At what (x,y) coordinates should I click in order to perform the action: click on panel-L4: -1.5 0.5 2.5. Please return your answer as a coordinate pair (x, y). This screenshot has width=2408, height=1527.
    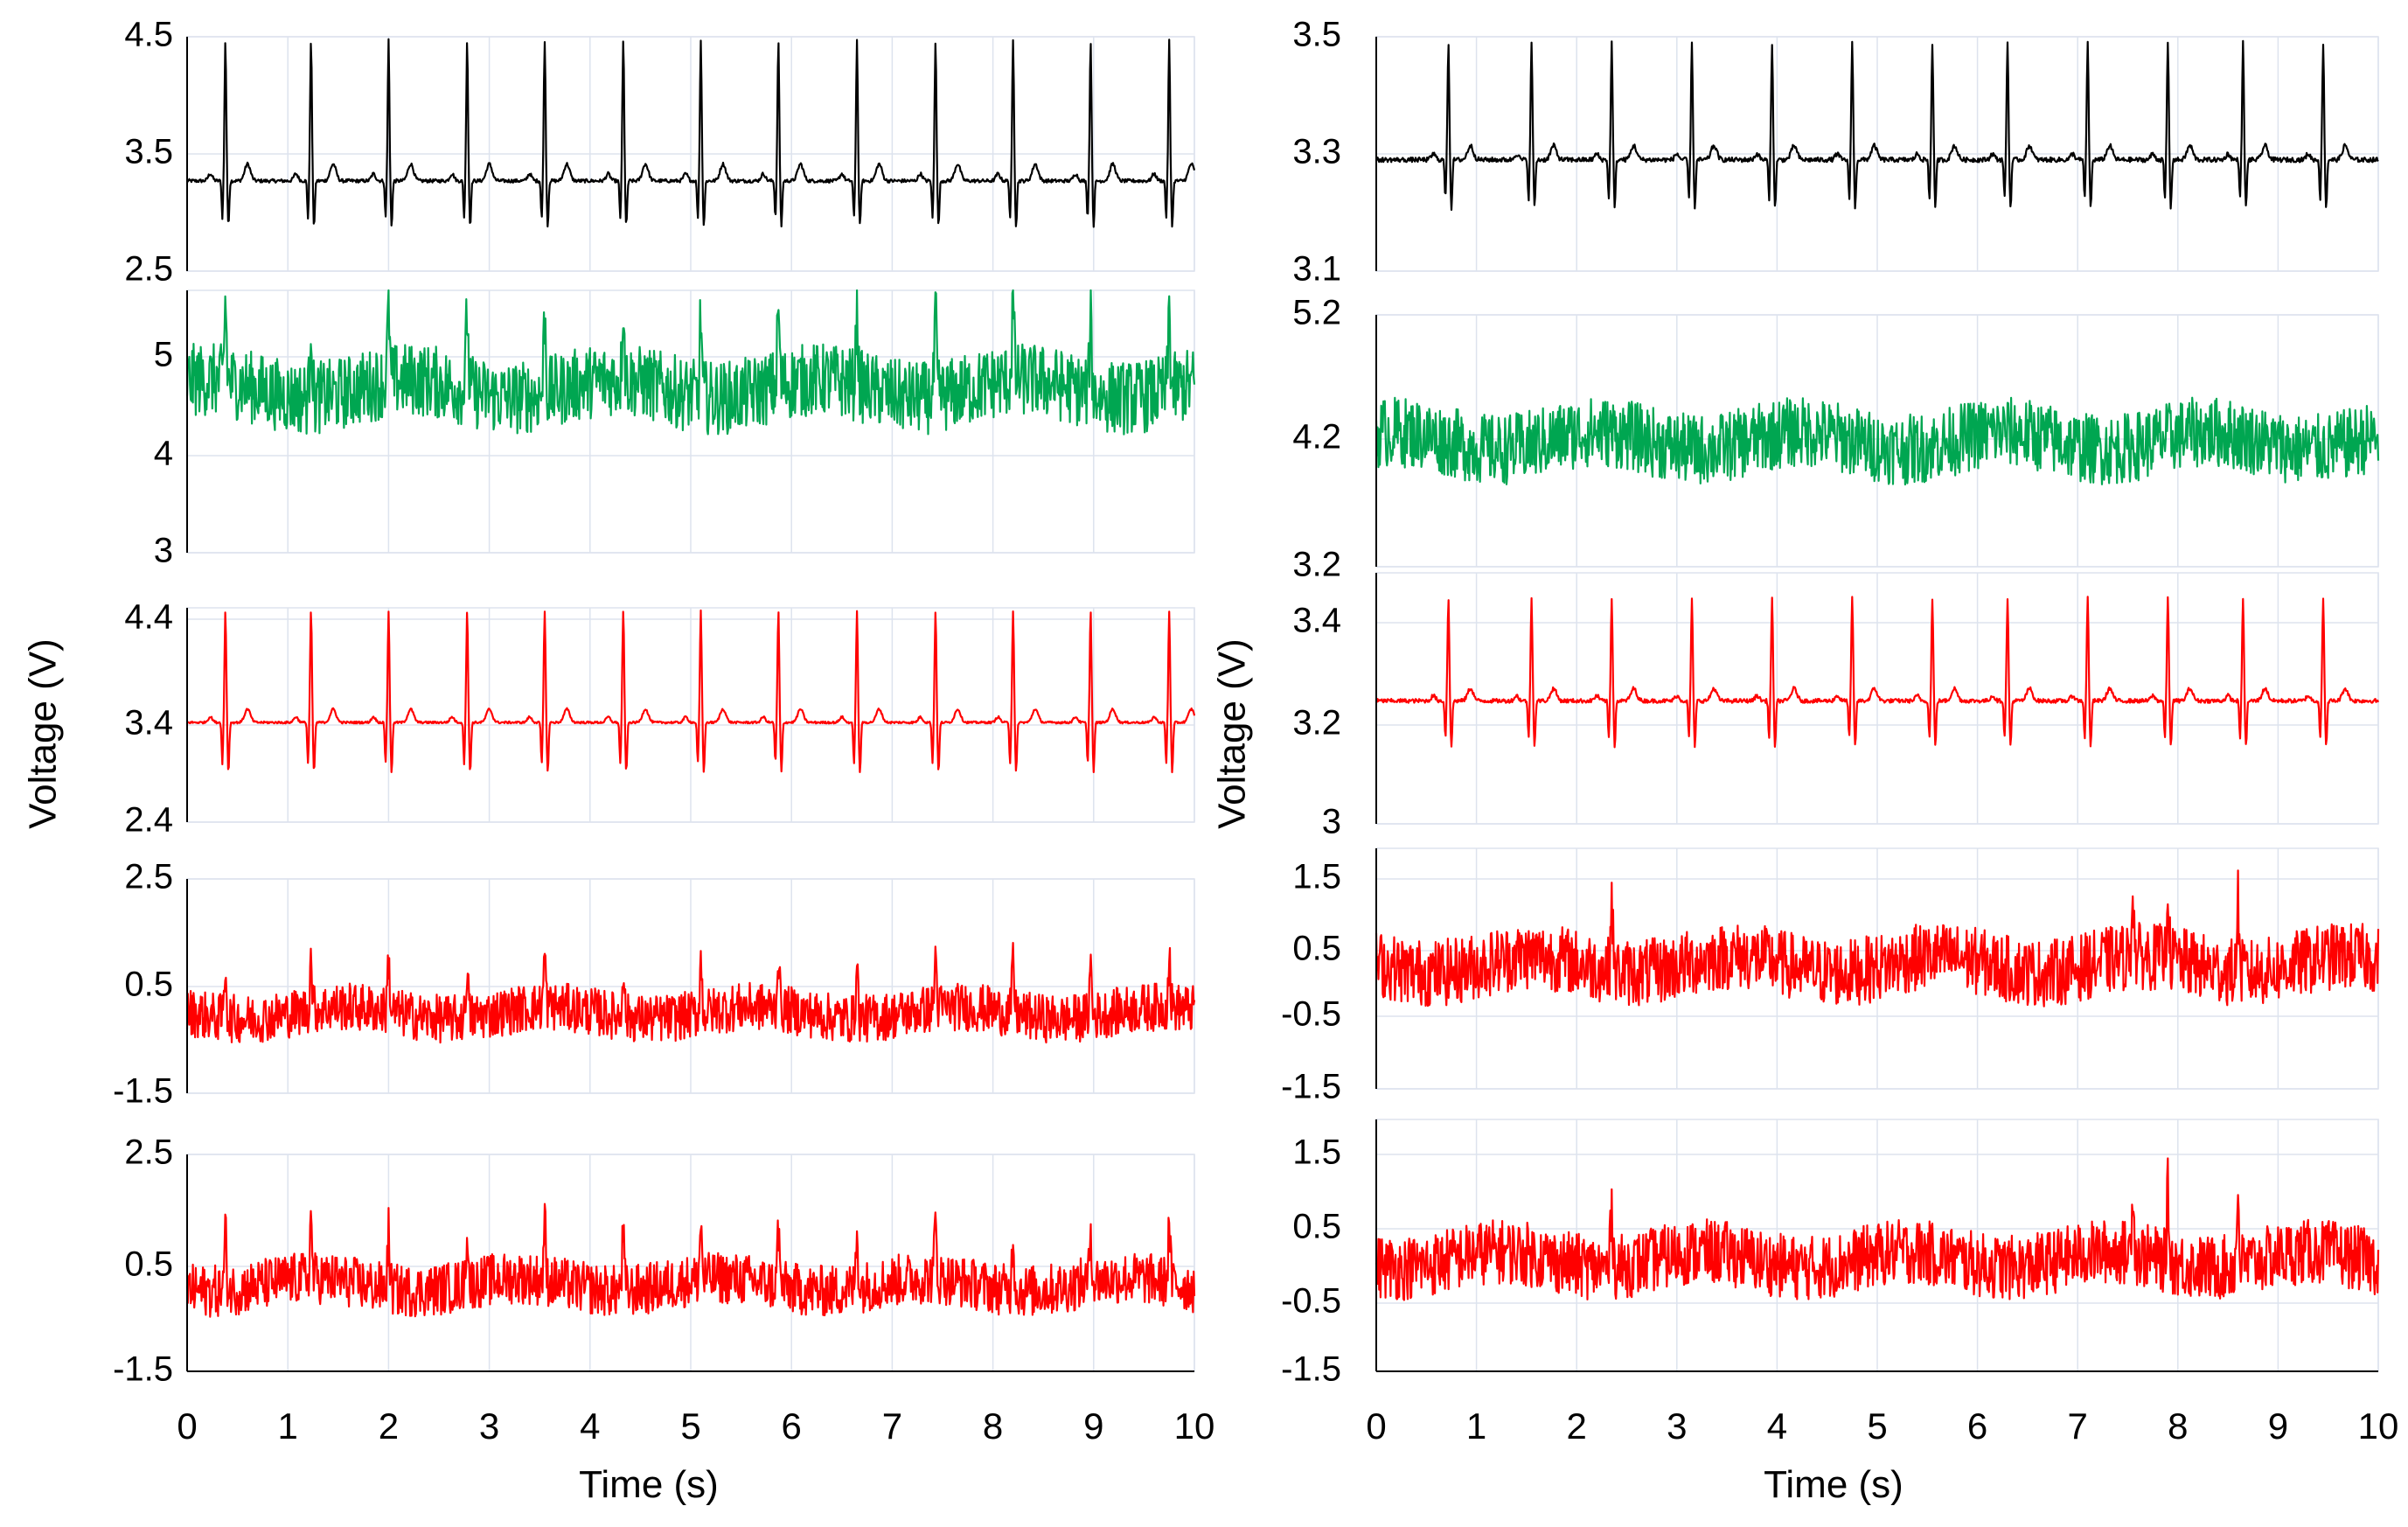
    Looking at the image, I should click on (654, 984).